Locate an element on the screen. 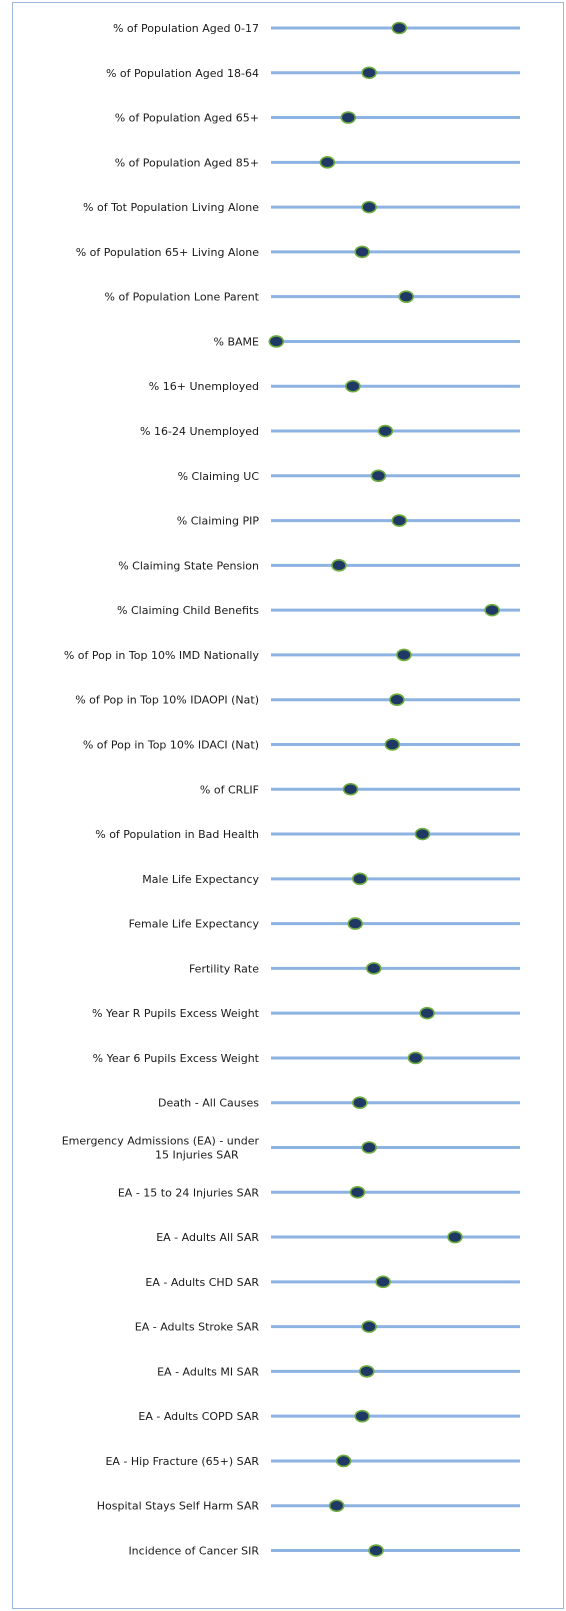 The image size is (566, 1611). chart-row: % of Population Aged 0-17 is located at coordinates (316, 28).